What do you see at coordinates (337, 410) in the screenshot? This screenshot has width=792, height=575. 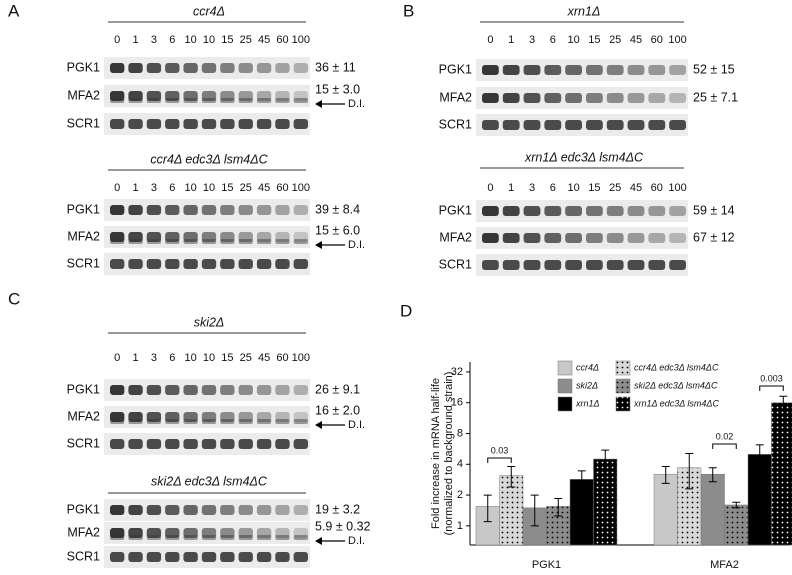 I see `half-life: 16 ± 2.0` at bounding box center [337, 410].